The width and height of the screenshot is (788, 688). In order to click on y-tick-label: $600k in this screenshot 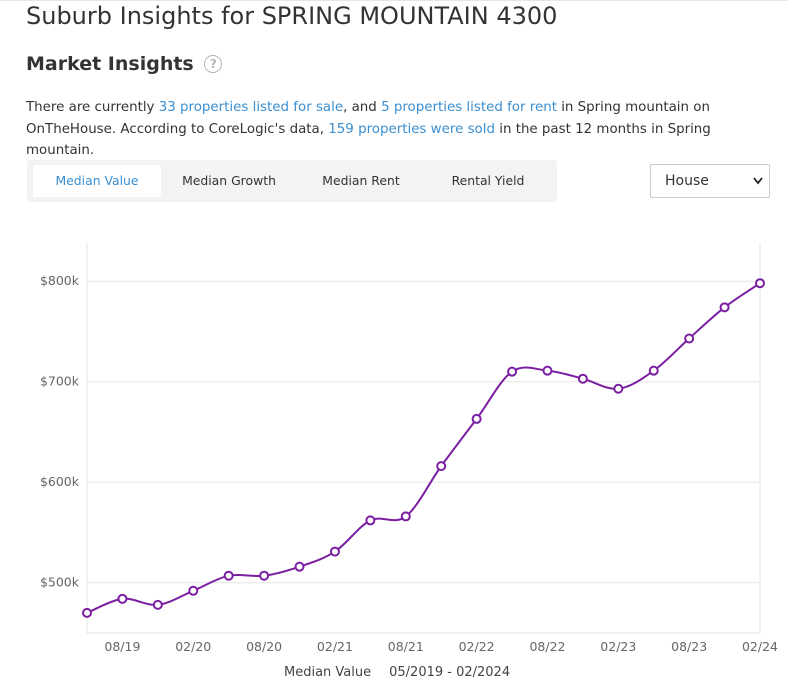, I will do `click(60, 481)`.